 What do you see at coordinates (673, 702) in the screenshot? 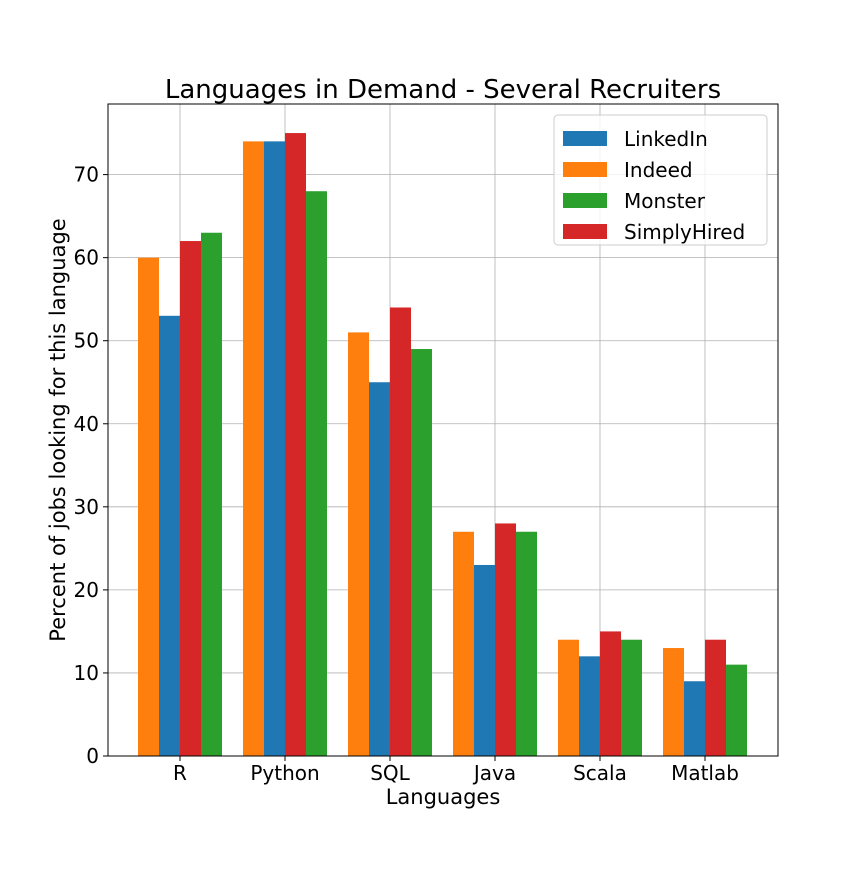
I see `bar-indeed-matlab` at bounding box center [673, 702].